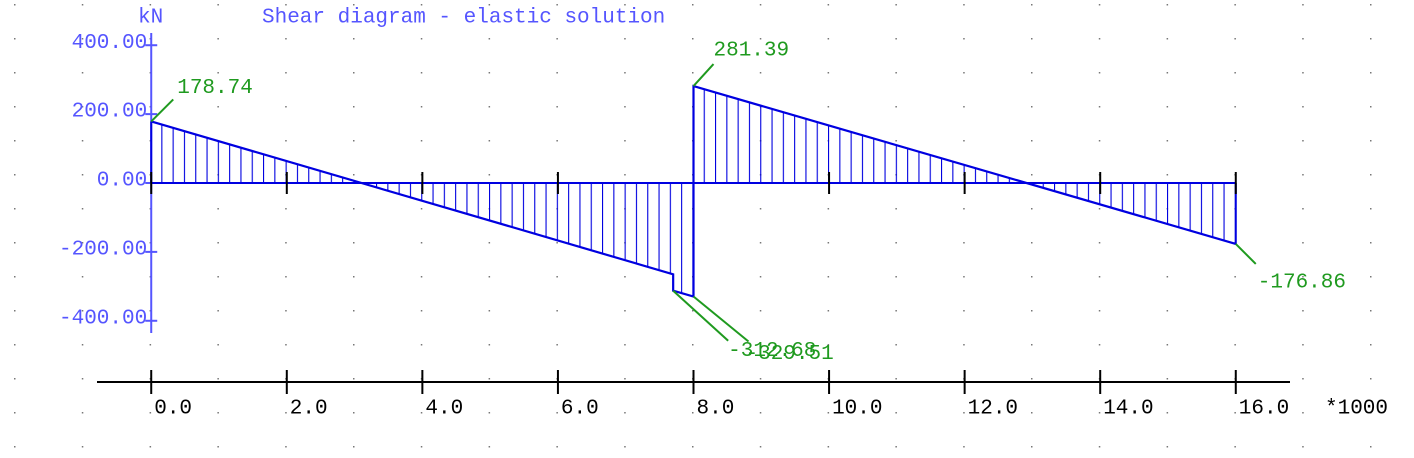 This screenshot has height=458, width=1414. What do you see at coordinates (150, 18) in the screenshot?
I see `y-axis-label: kN` at bounding box center [150, 18].